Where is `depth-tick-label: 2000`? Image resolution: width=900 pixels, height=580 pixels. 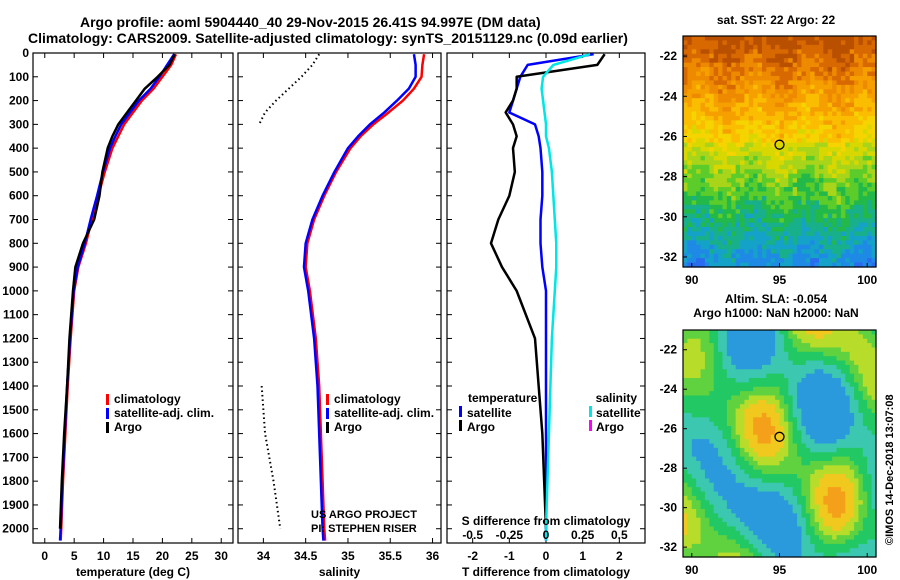
depth-tick-label: 2000 is located at coordinates (15, 529).